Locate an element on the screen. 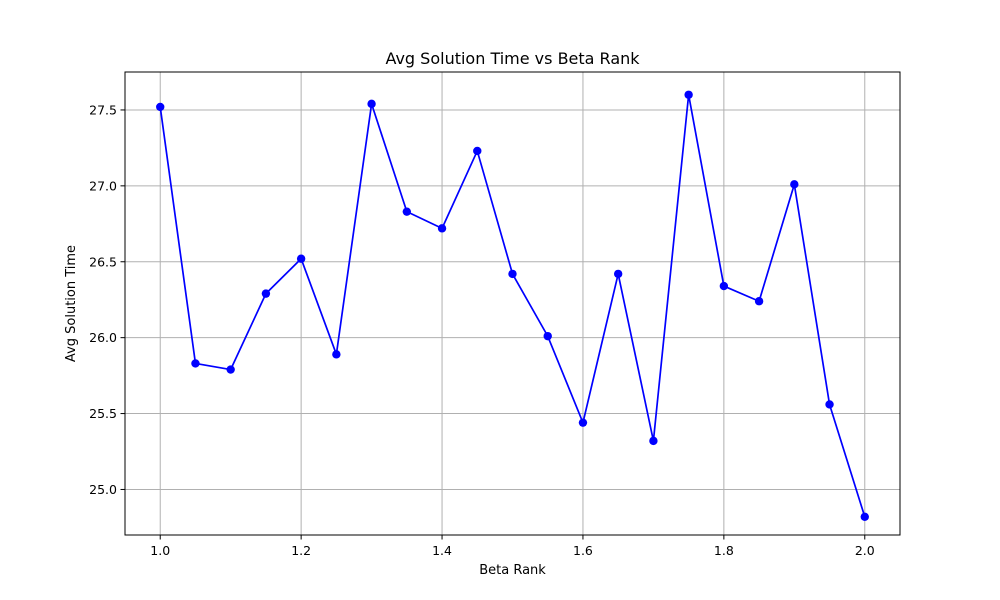 The image size is (1000, 600). x-tick-label: 1.0 is located at coordinates (160, 550).